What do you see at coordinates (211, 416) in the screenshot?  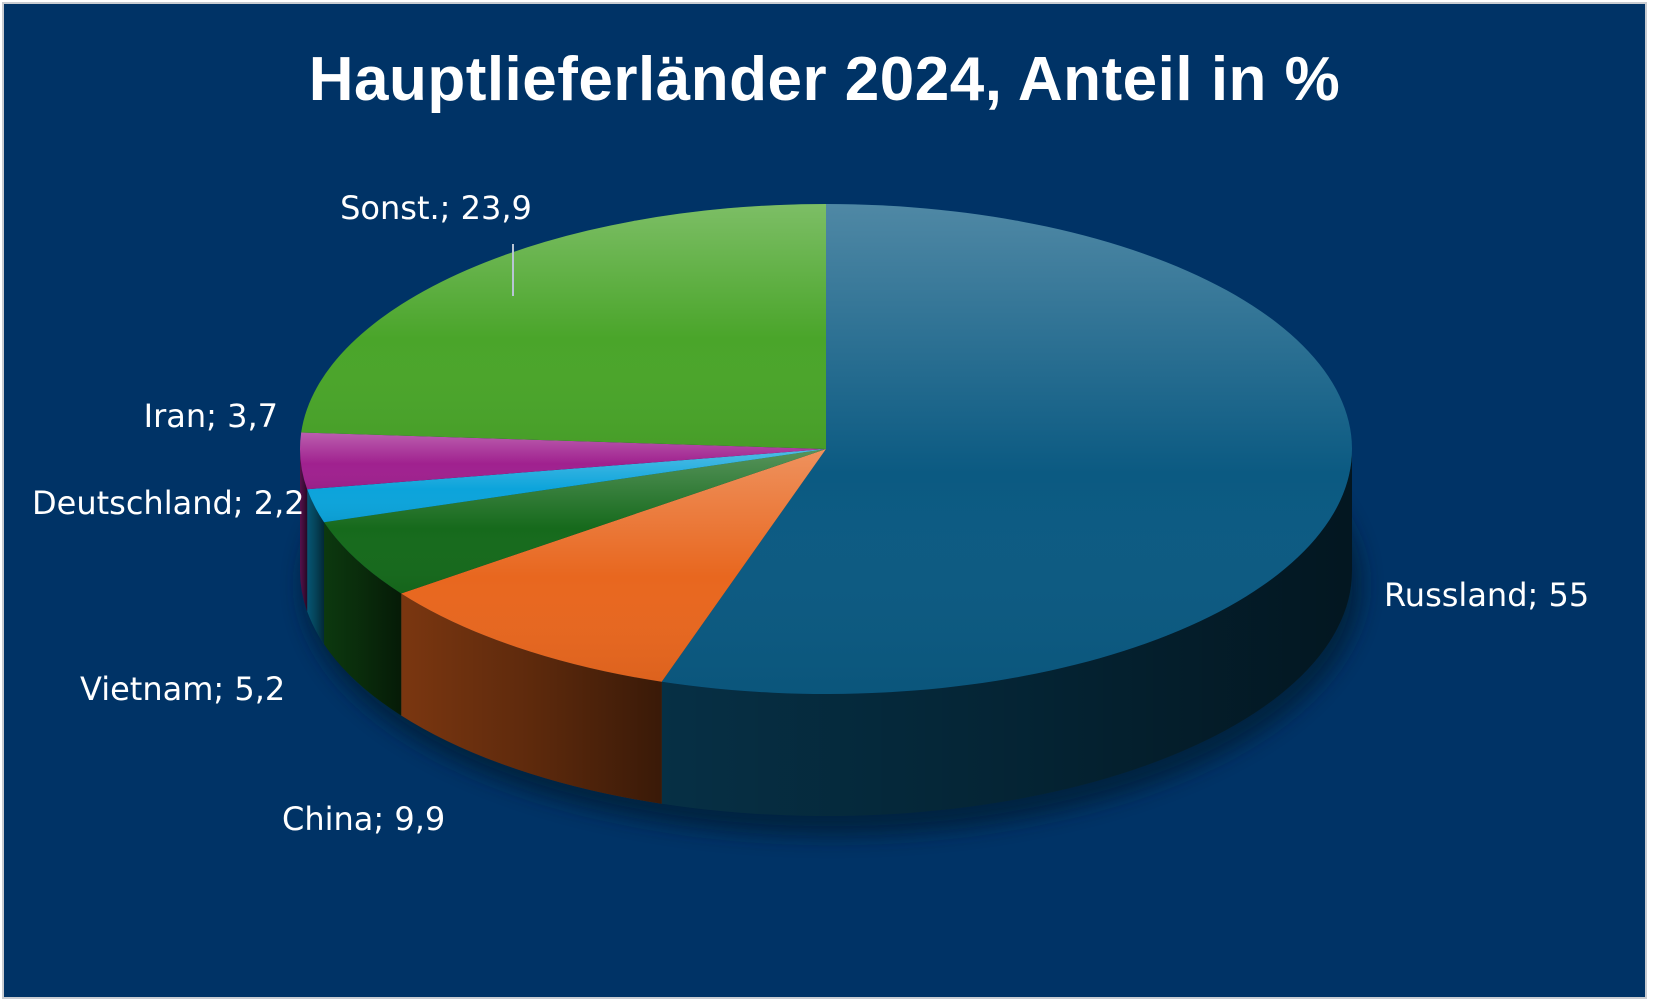 I see `data-label-iran: Iran; 3,7` at bounding box center [211, 416].